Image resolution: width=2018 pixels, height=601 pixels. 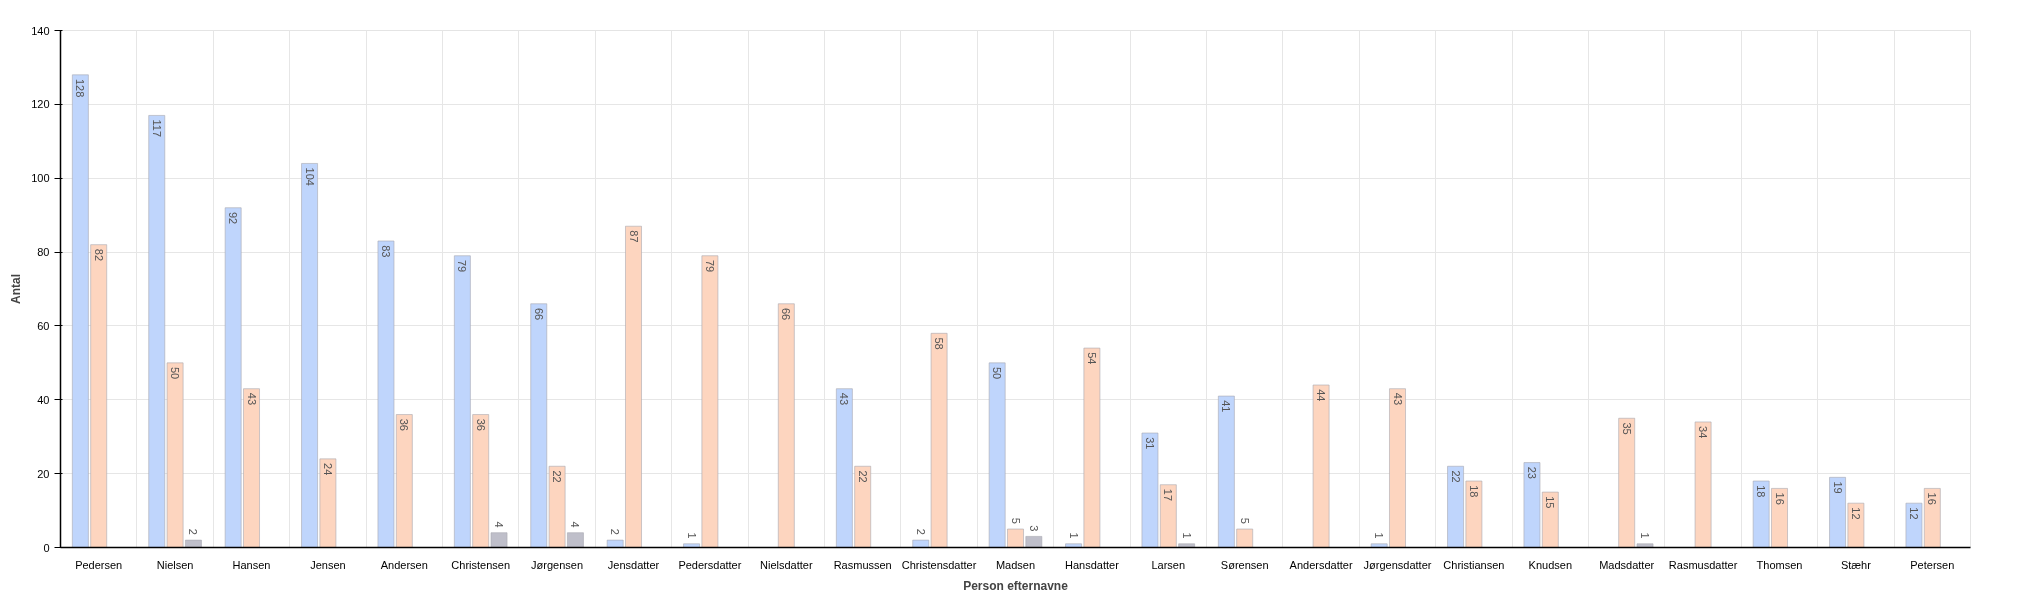 What do you see at coordinates (1626, 428) in the screenshot?
I see `data-label: 35` at bounding box center [1626, 428].